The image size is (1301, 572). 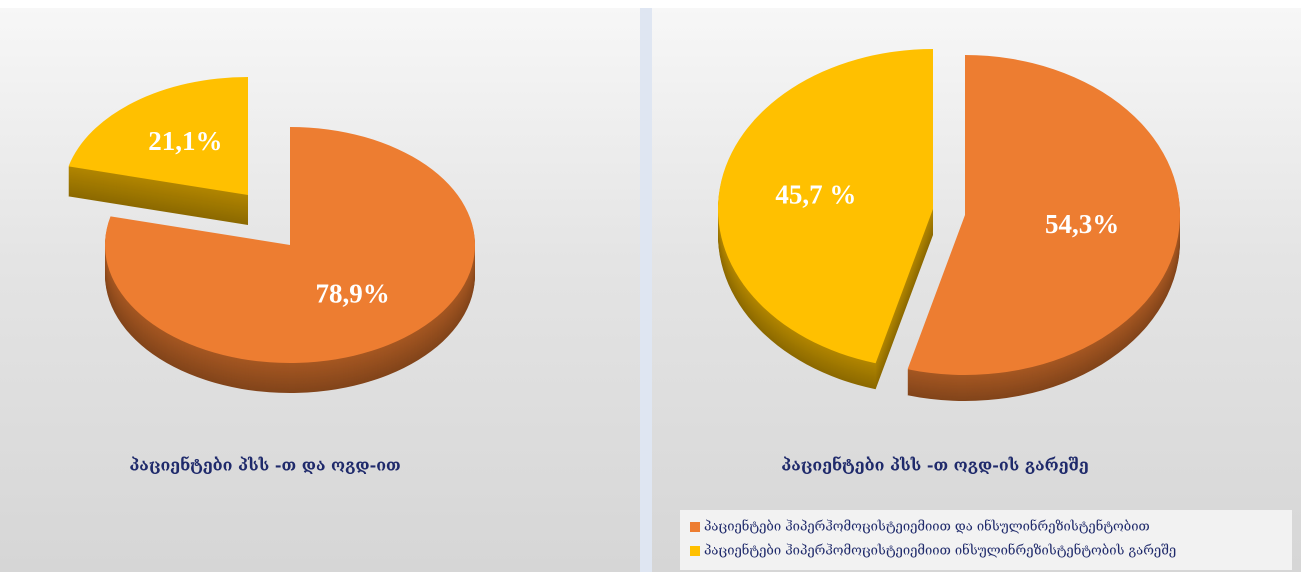 I want to click on chart-title: პაციენტები პსს -თ ოგდ-ის გარეშე, so click(x=935, y=465).